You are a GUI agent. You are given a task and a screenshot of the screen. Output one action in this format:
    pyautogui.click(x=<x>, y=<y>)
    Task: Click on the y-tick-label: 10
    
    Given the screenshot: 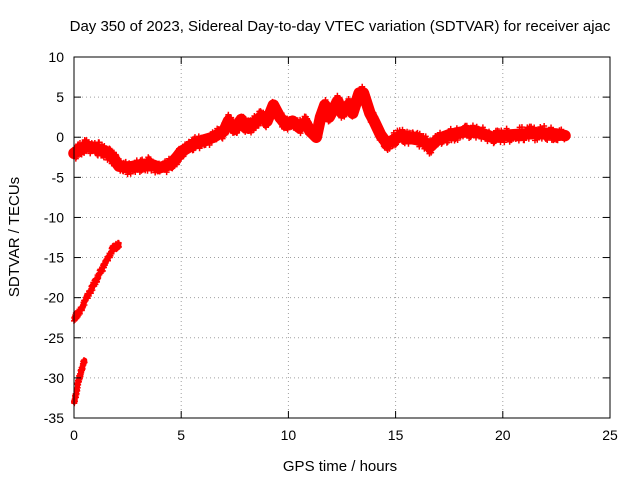 What is the action you would take?
    pyautogui.click(x=56, y=57)
    